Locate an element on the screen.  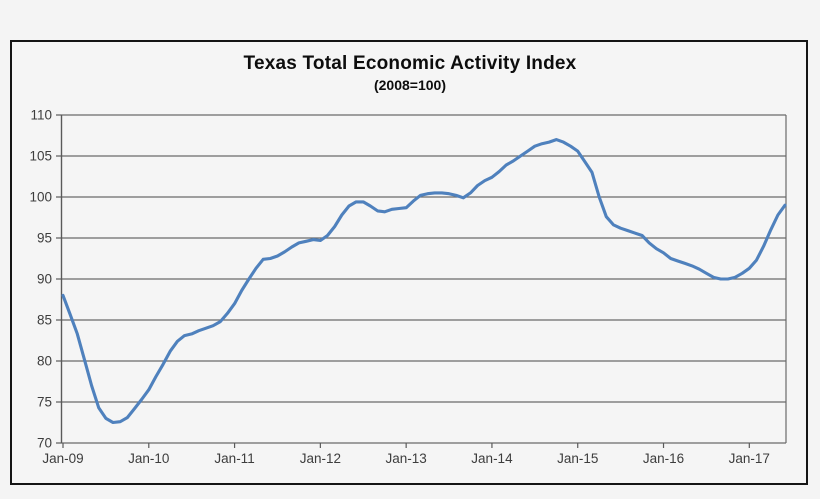
y-tick-label: 100 is located at coordinates (40, 197).